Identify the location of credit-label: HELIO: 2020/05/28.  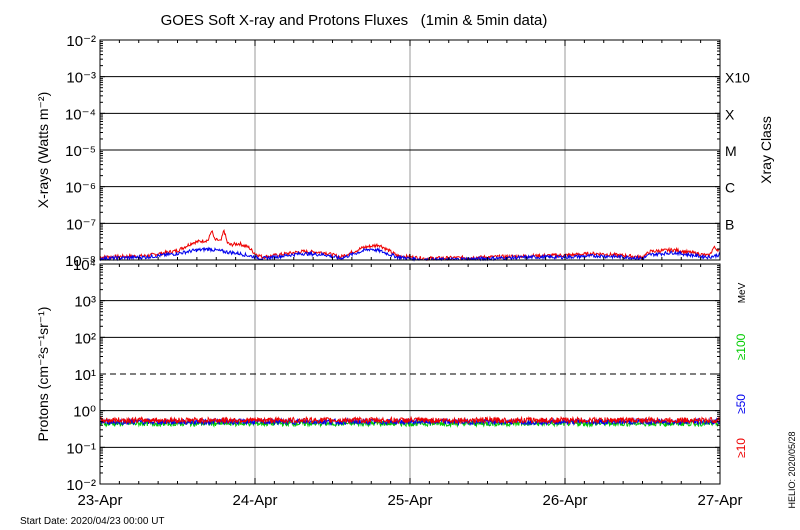
(792, 469).